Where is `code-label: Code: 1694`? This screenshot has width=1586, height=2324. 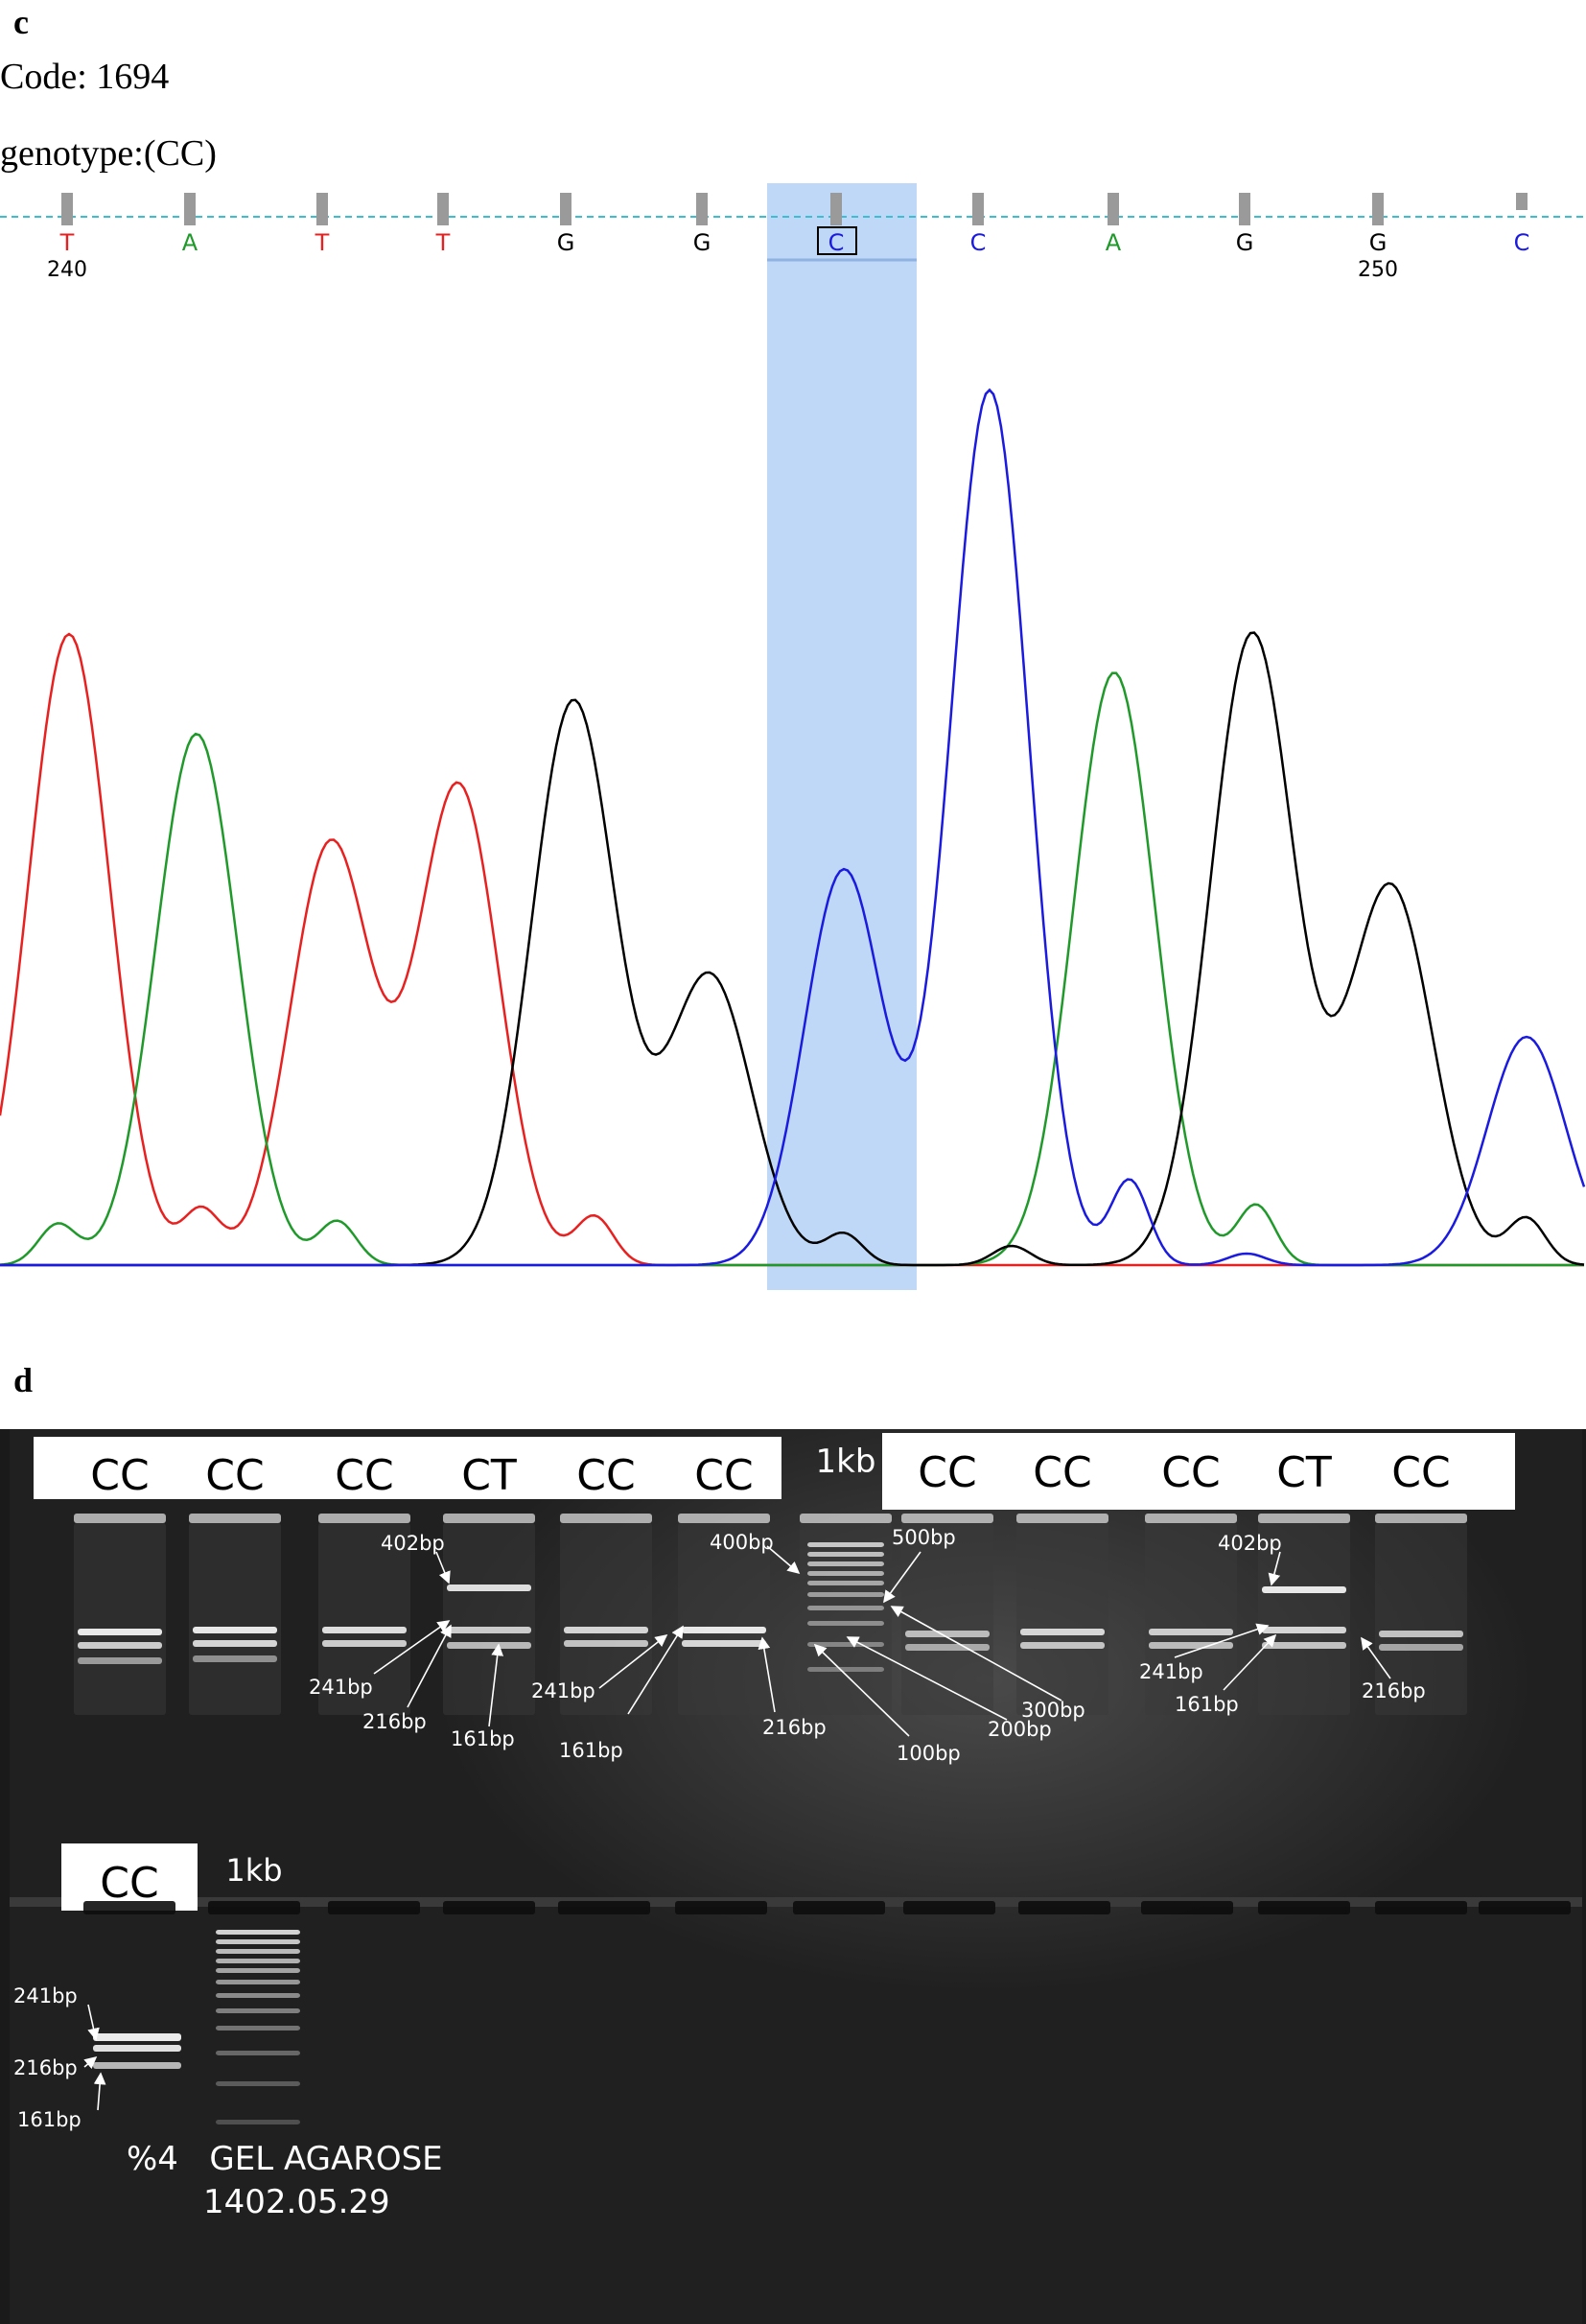 code-label: Code: 1694 is located at coordinates (85, 77).